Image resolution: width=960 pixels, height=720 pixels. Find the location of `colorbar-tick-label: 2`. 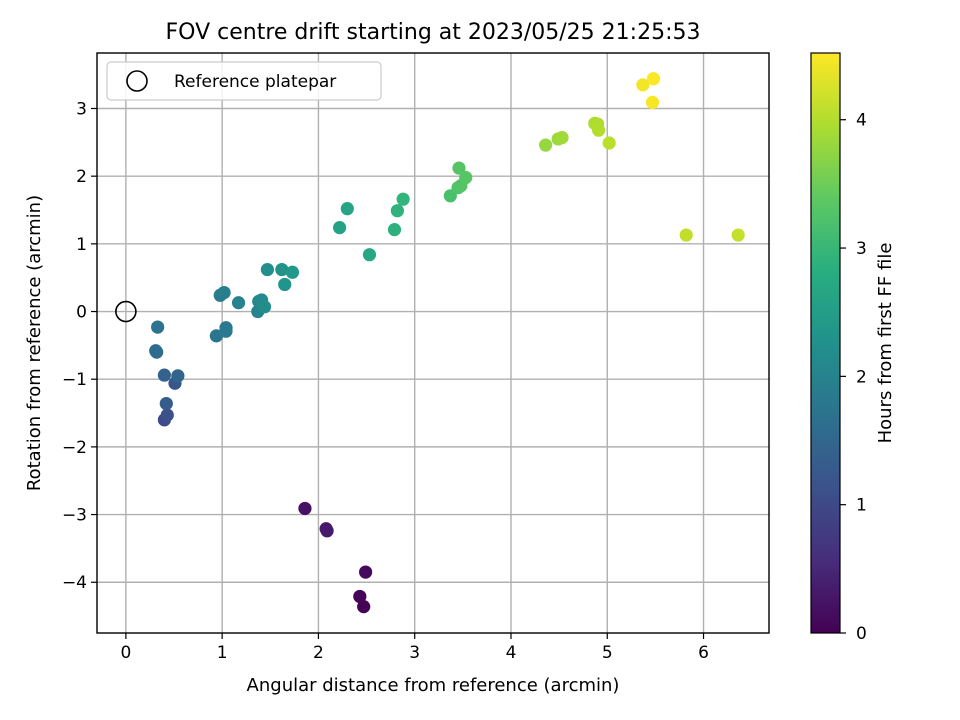

colorbar-tick-label: 2 is located at coordinates (861, 377).